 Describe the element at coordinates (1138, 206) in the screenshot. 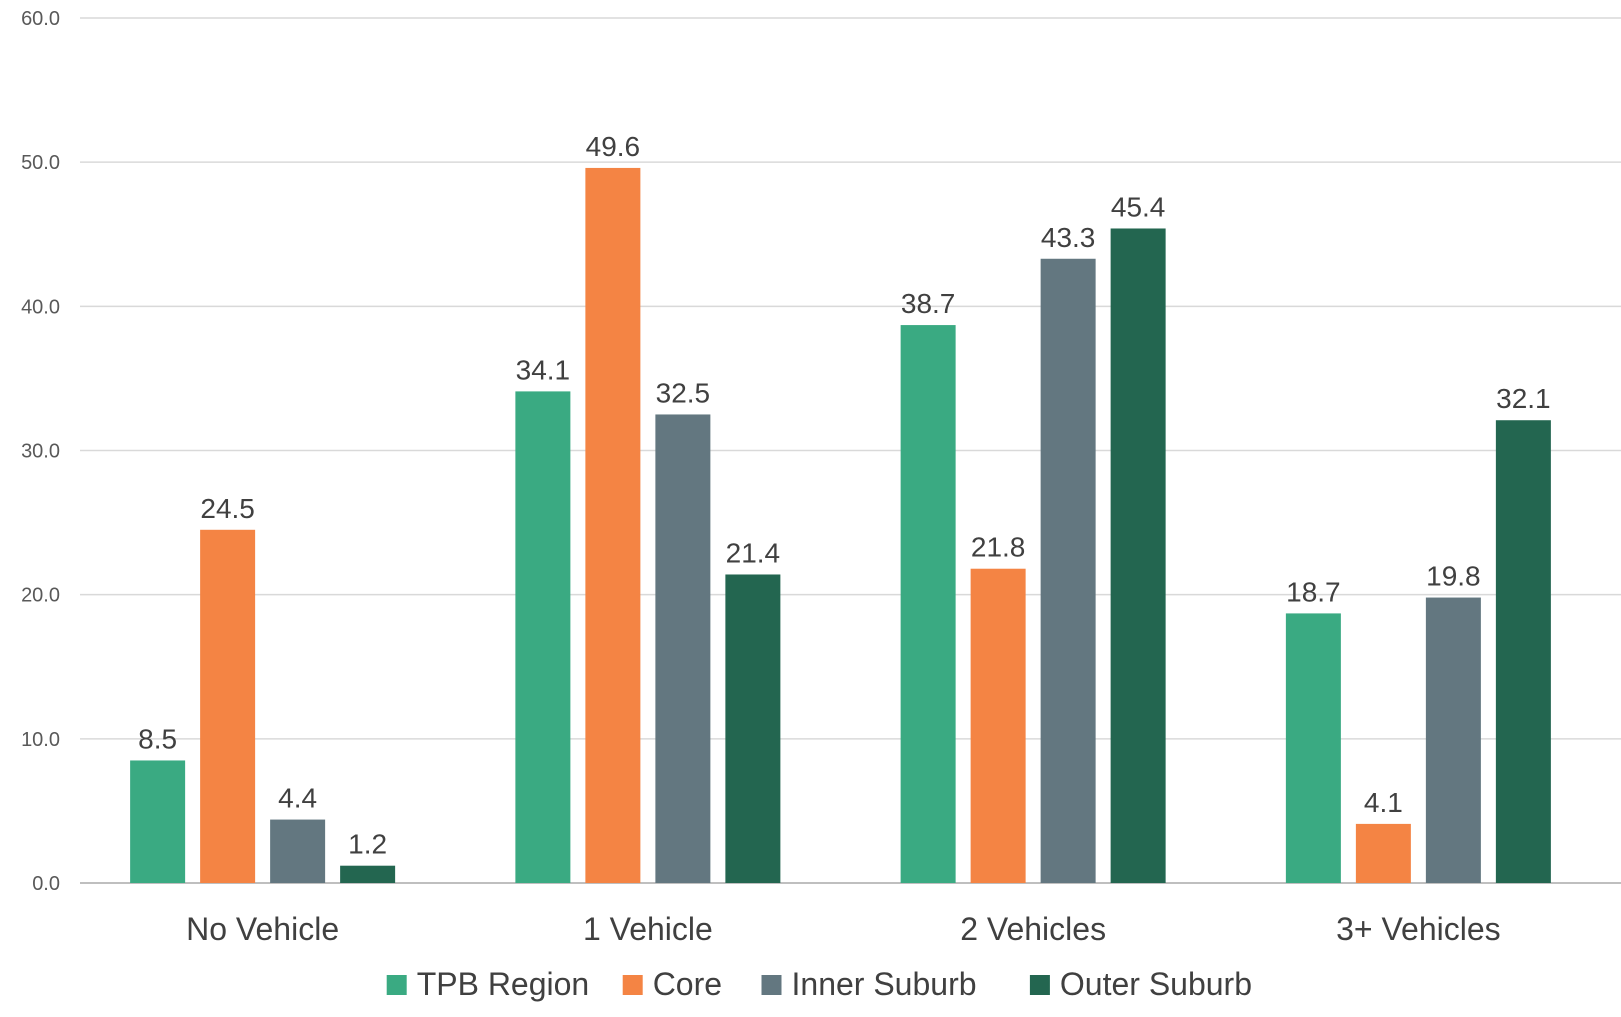

I see `data-label: 45.4` at that location.